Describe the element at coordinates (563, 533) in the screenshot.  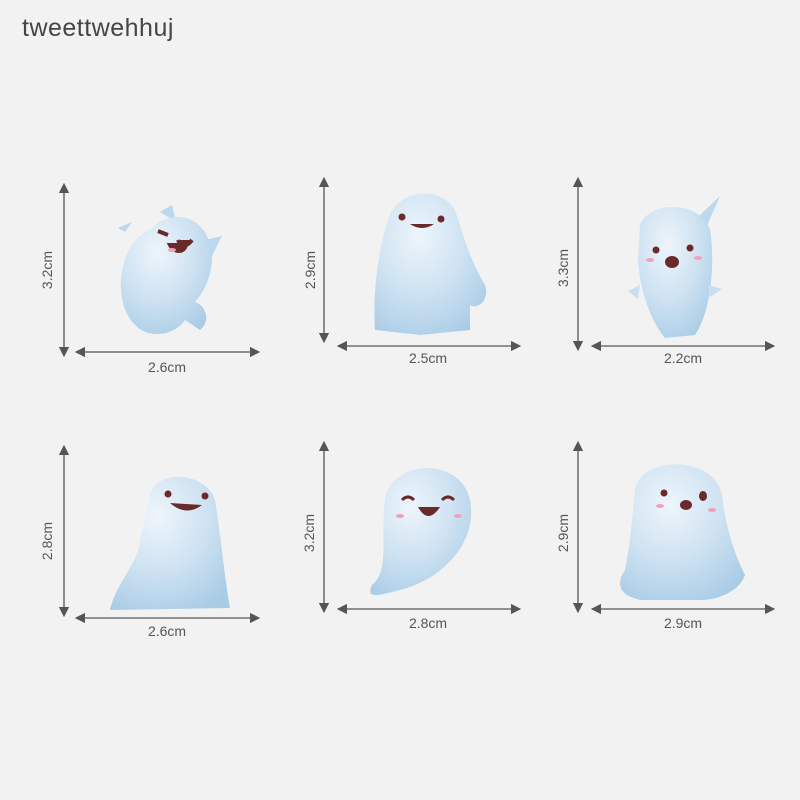
I see `height-label-6: 2.9cm` at that location.